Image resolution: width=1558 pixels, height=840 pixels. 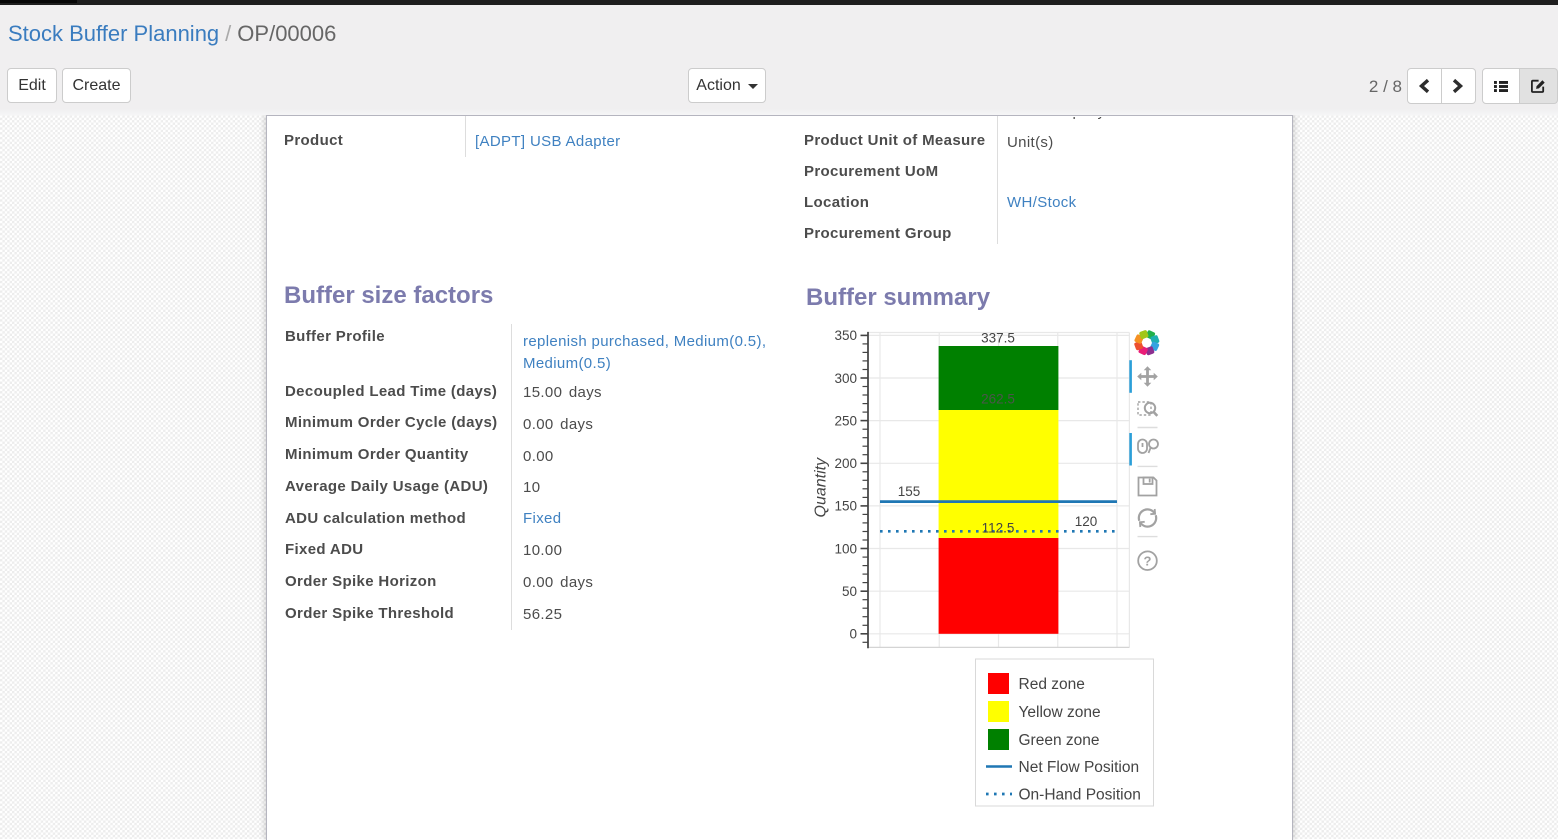 I want to click on svg-text: 150, so click(x=845, y=506).